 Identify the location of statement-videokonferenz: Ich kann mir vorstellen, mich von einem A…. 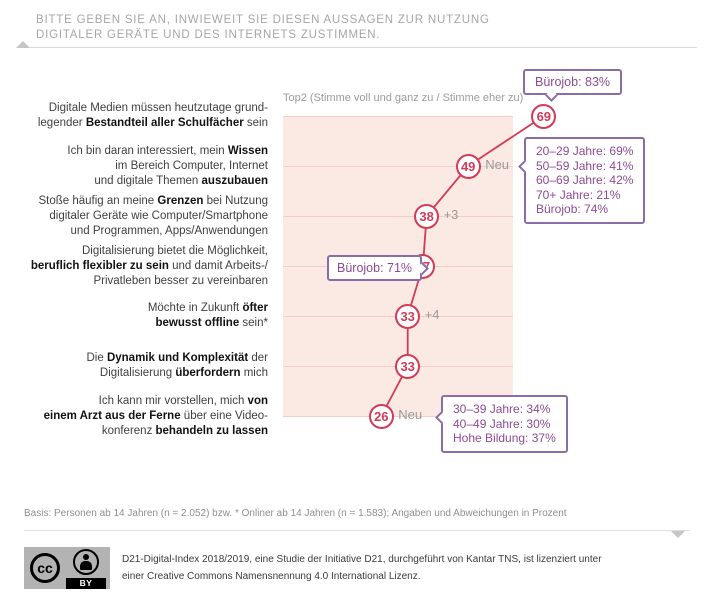
(155, 416).